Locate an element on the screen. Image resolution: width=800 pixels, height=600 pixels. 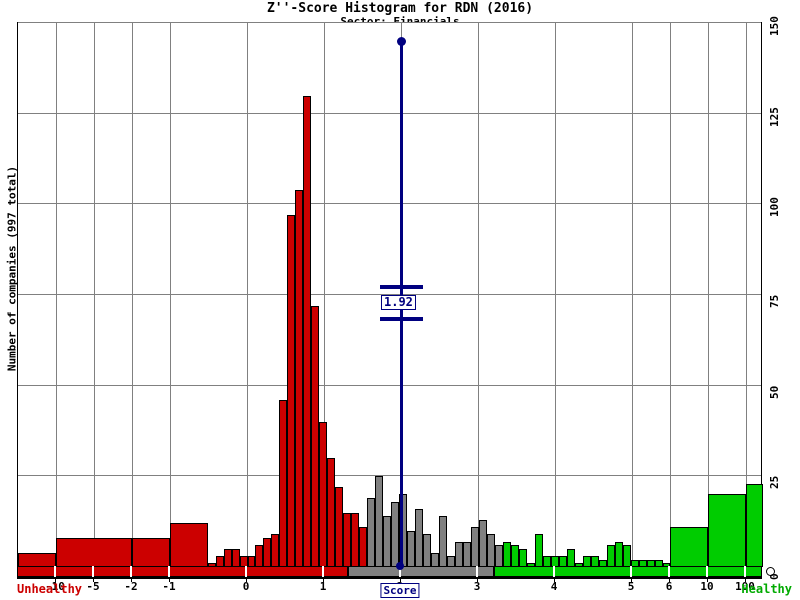
band-segment-green is located at coordinates (628, 571).